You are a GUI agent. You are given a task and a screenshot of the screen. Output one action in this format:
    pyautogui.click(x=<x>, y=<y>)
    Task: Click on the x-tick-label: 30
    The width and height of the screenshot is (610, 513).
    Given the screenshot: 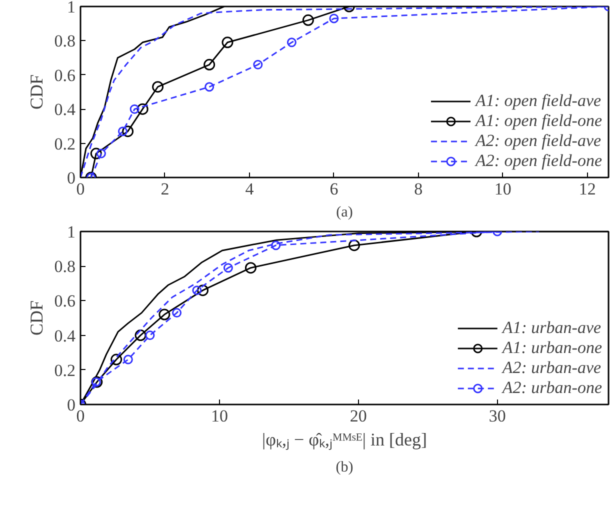 What is the action you would take?
    pyautogui.click(x=497, y=416)
    